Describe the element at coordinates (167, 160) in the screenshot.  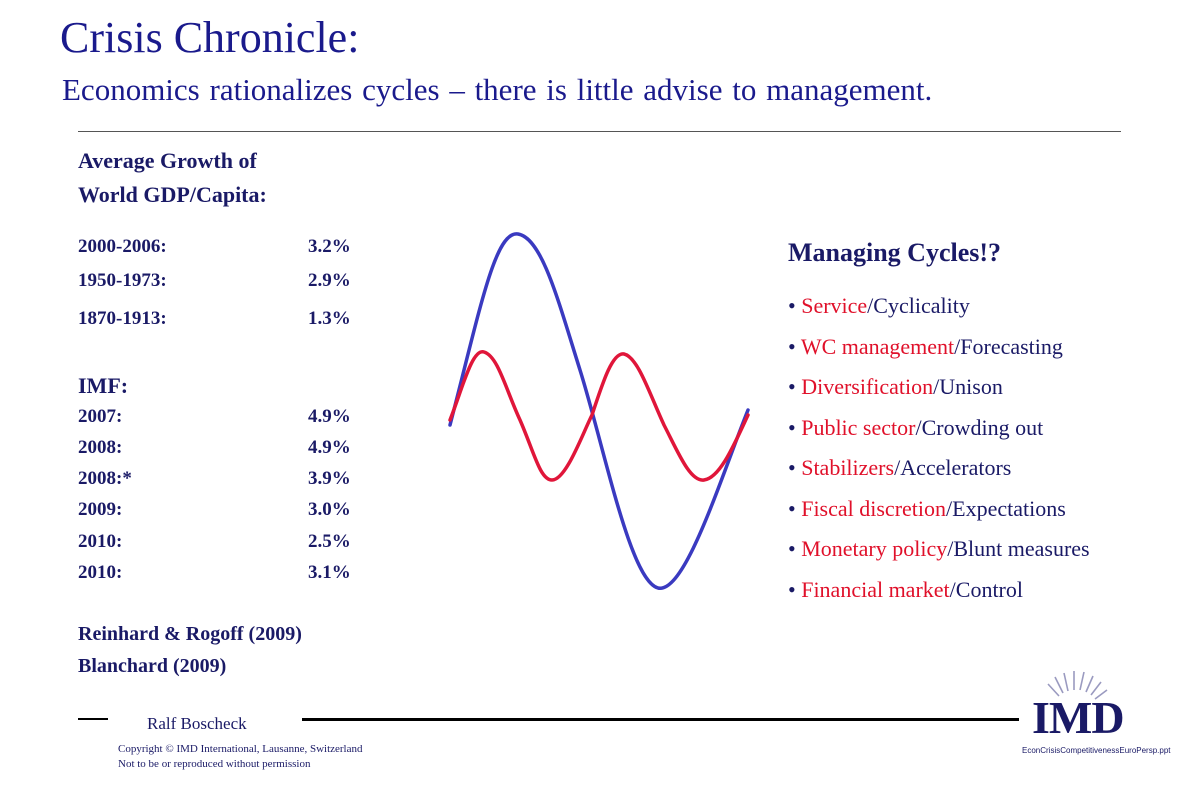
I see `growth-heading-line1: Average Growth of` at that location.